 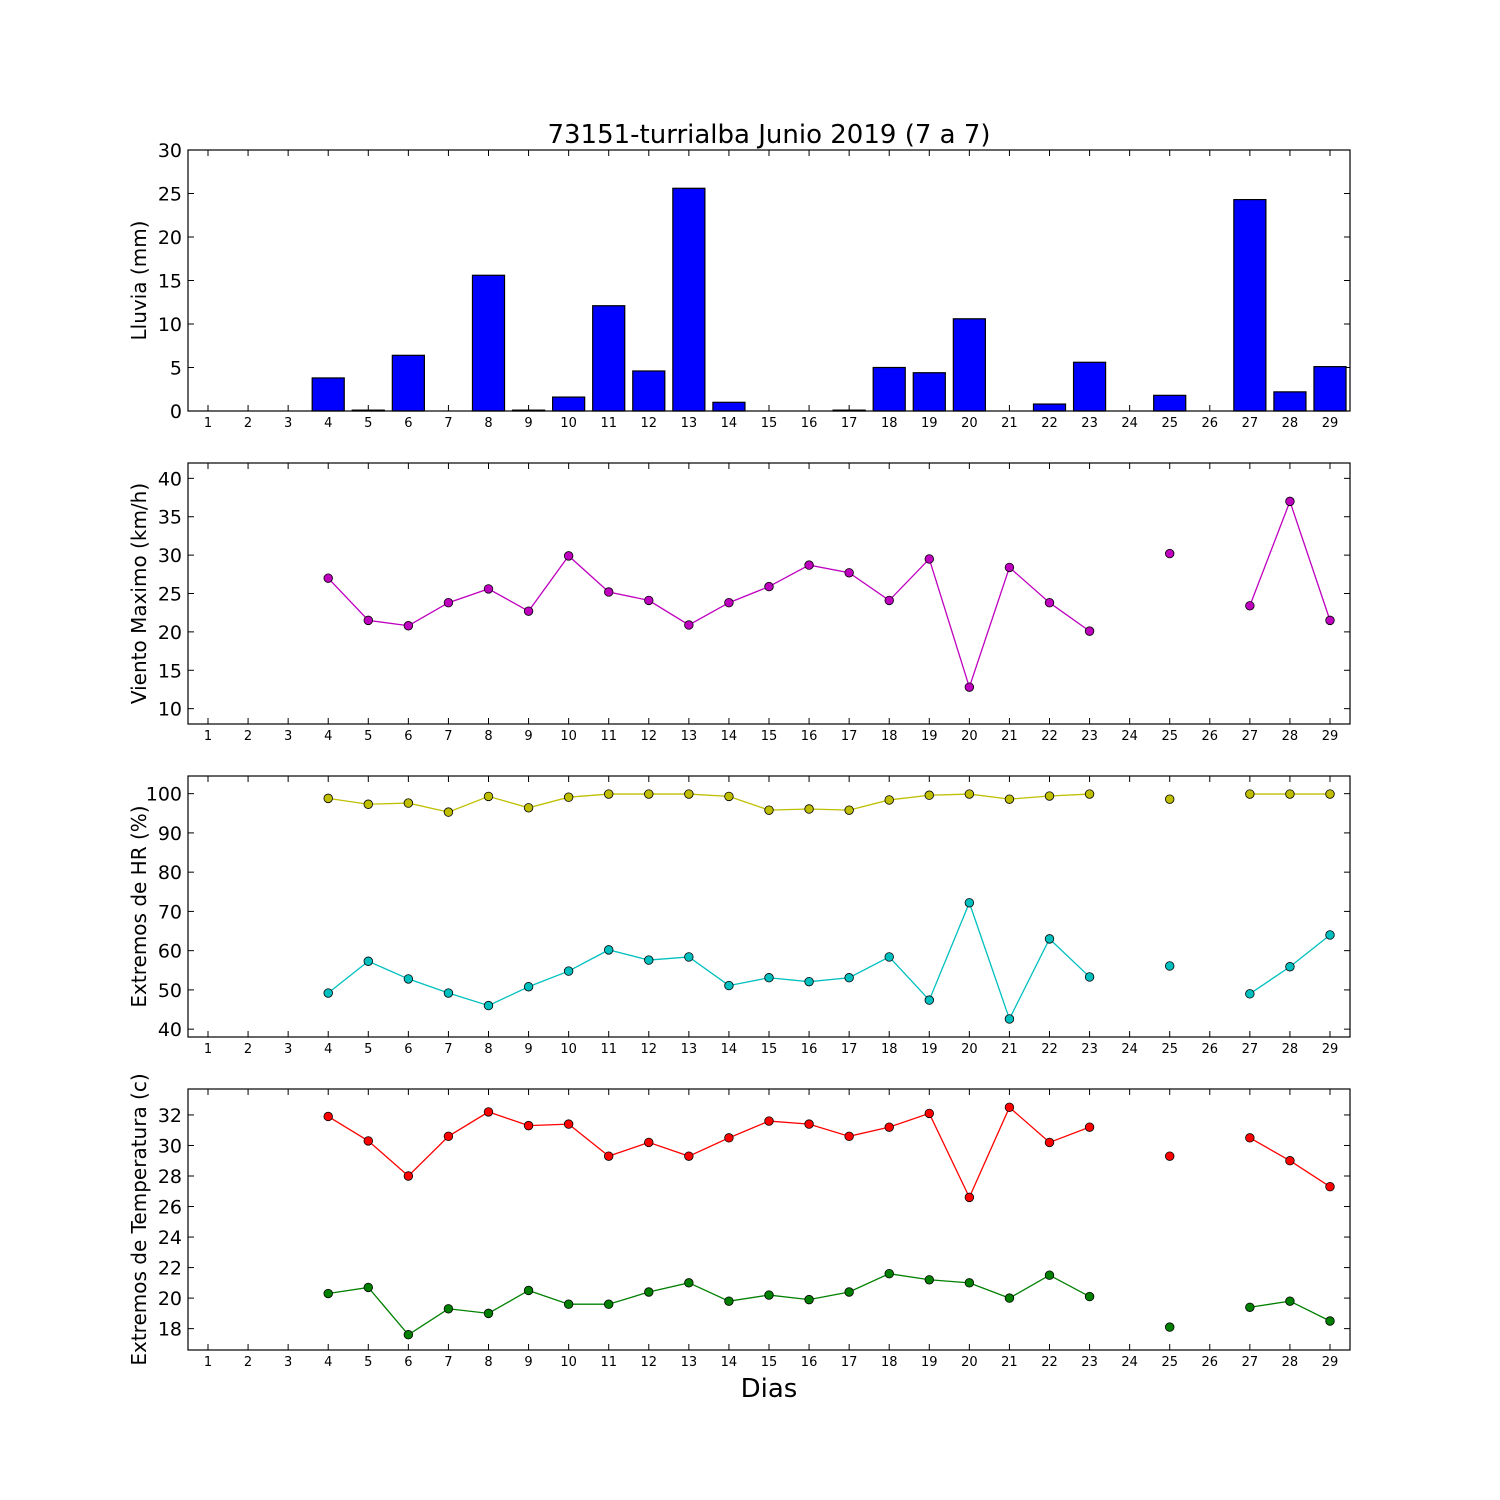 I want to click on x-tick-label: 22, so click(x=1049, y=423).